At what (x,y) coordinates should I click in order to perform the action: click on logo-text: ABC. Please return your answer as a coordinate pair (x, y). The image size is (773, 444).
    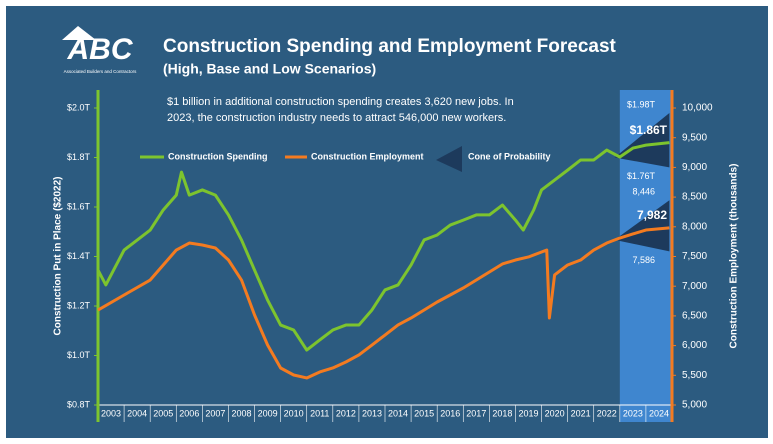
    Looking at the image, I should click on (100, 49).